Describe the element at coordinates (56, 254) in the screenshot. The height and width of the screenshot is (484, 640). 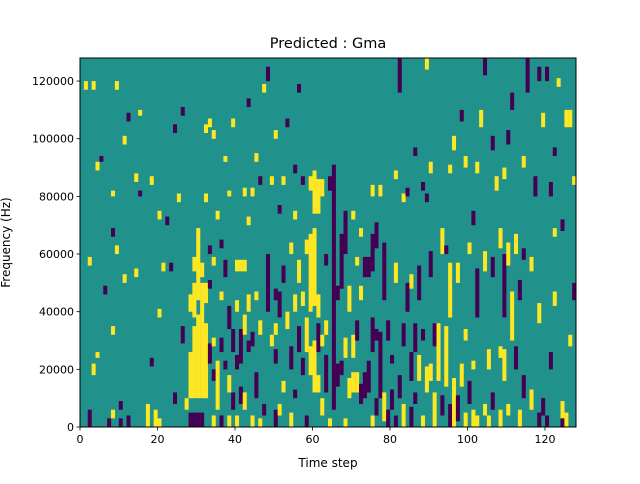
I see `y-tick-label: 60000` at that location.